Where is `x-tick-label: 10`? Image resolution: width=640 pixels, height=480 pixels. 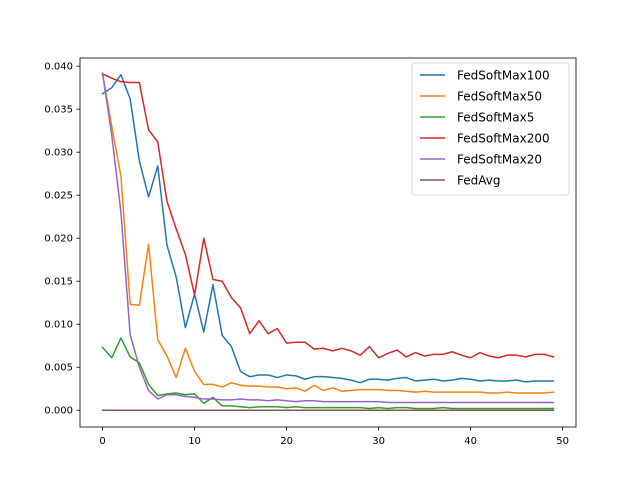 x-tick-label: 10 is located at coordinates (194, 441).